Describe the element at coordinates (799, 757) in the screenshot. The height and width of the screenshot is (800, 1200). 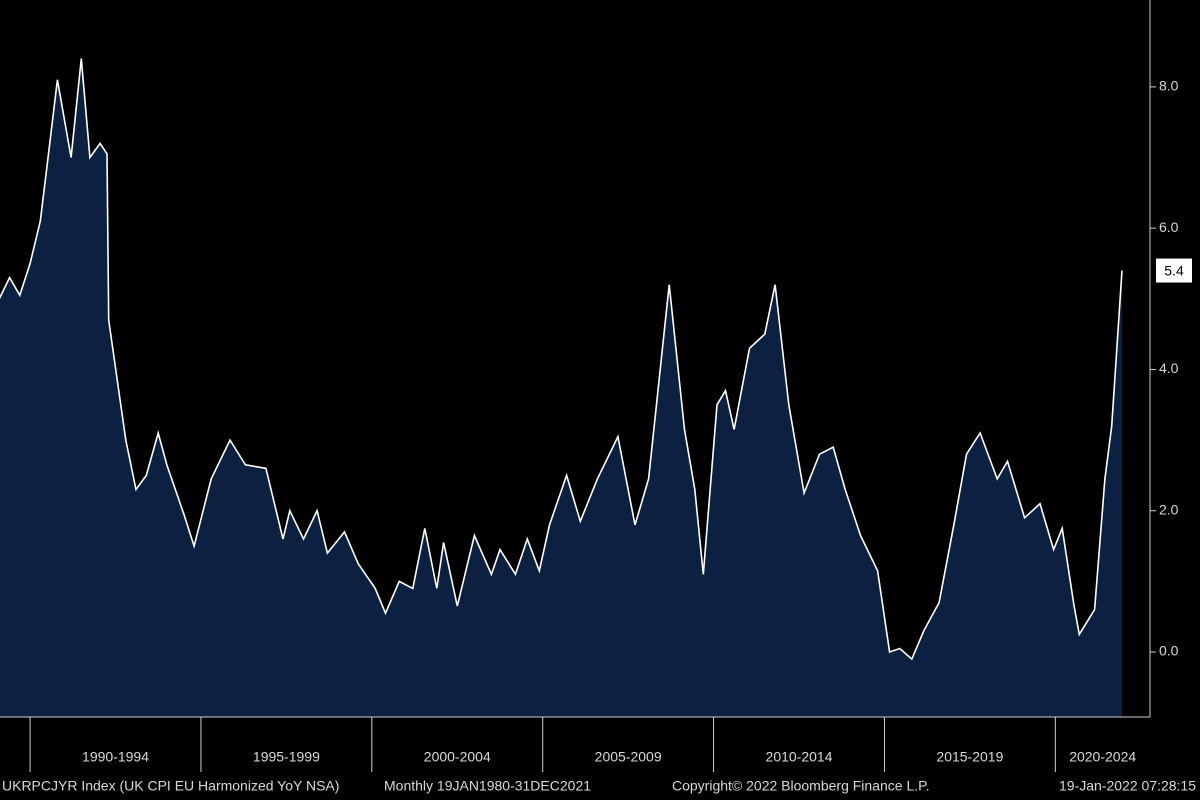
I see `x-tick-label: 2010-2014` at that location.